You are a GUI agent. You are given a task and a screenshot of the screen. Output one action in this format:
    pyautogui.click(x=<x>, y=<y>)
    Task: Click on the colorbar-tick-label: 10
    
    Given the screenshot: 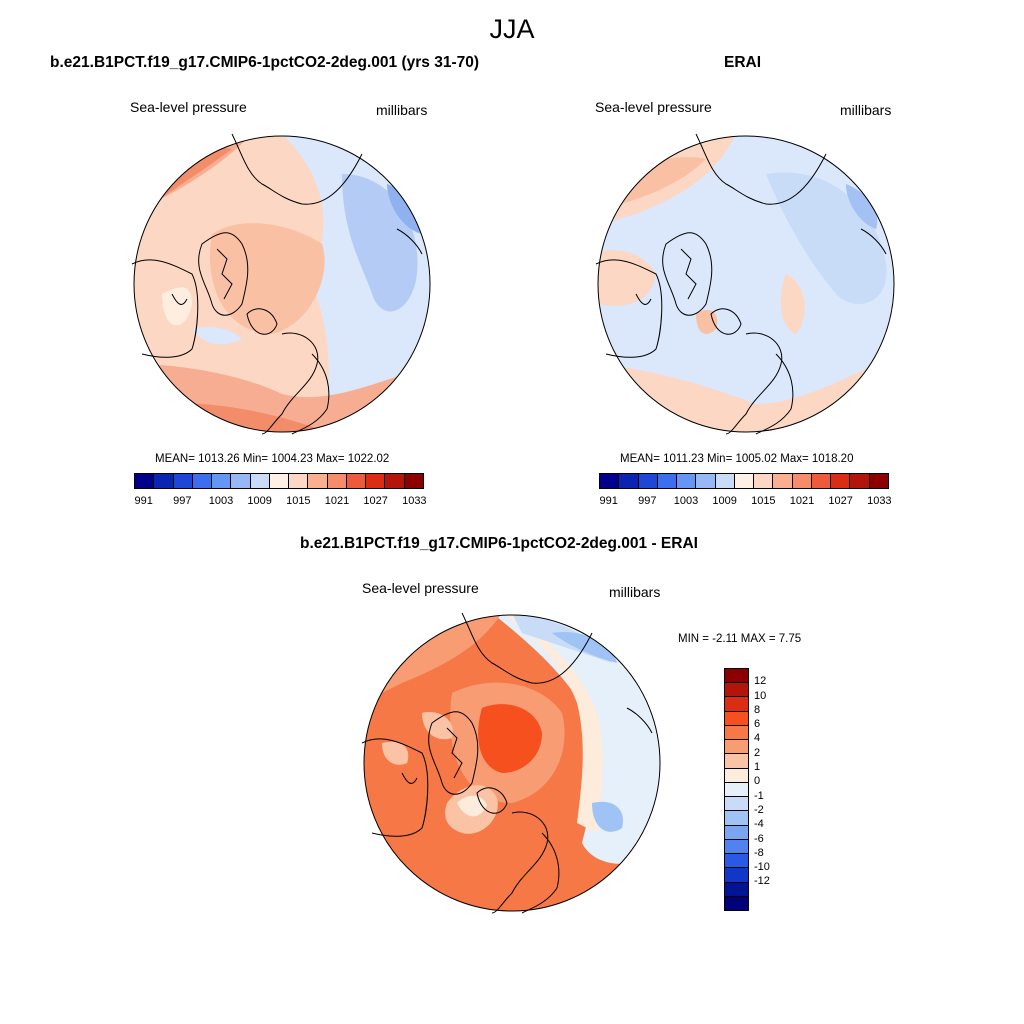 What is the action you would take?
    pyautogui.click(x=760, y=695)
    